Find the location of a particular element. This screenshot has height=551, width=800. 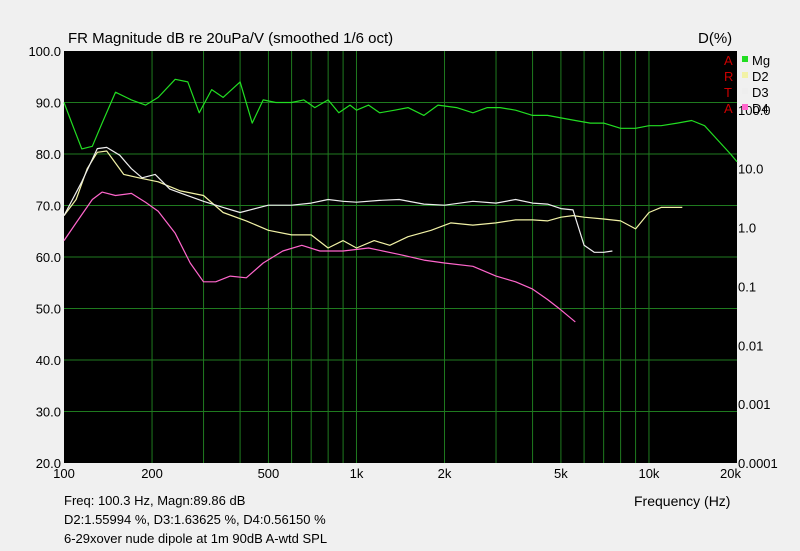

legend-swatch-d4 is located at coordinates (745, 107).